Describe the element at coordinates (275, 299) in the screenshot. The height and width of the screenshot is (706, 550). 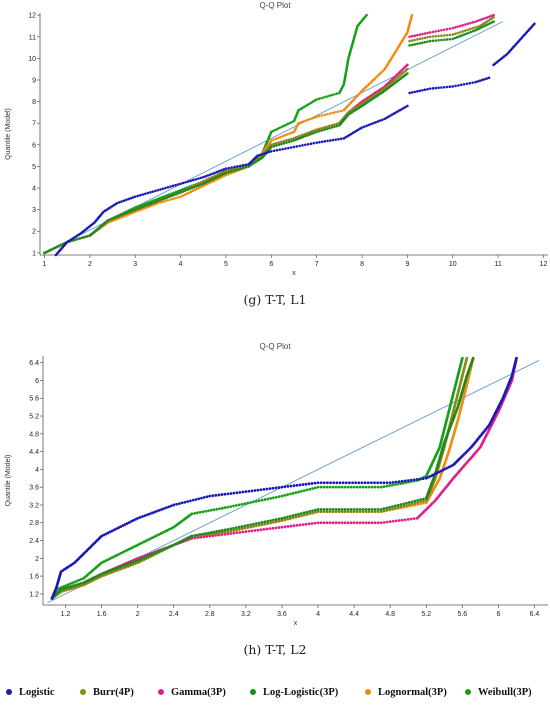
I see `caption-g: (g) T-T, L1` at that location.